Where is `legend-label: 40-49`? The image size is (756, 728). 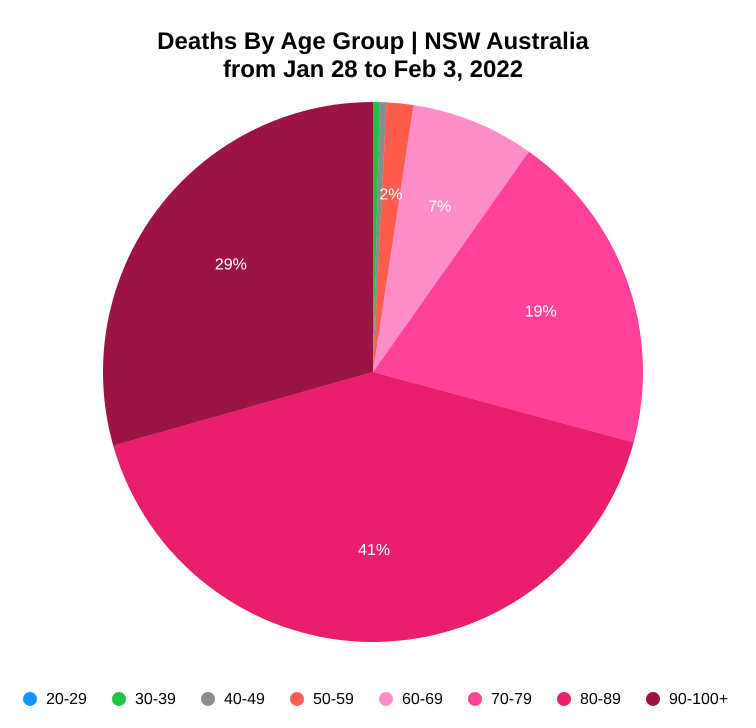
legend-label: 40-49 is located at coordinates (245, 699).